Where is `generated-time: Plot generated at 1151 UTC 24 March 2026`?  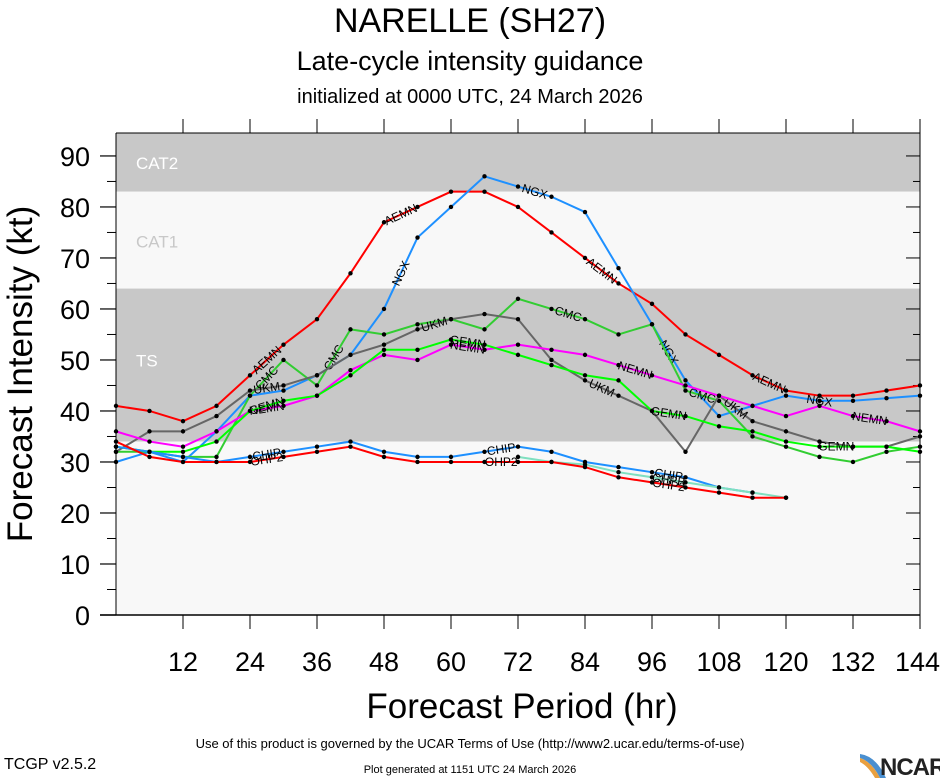 generated-time: Plot generated at 1151 UTC 24 March 2026 is located at coordinates (470, 770).